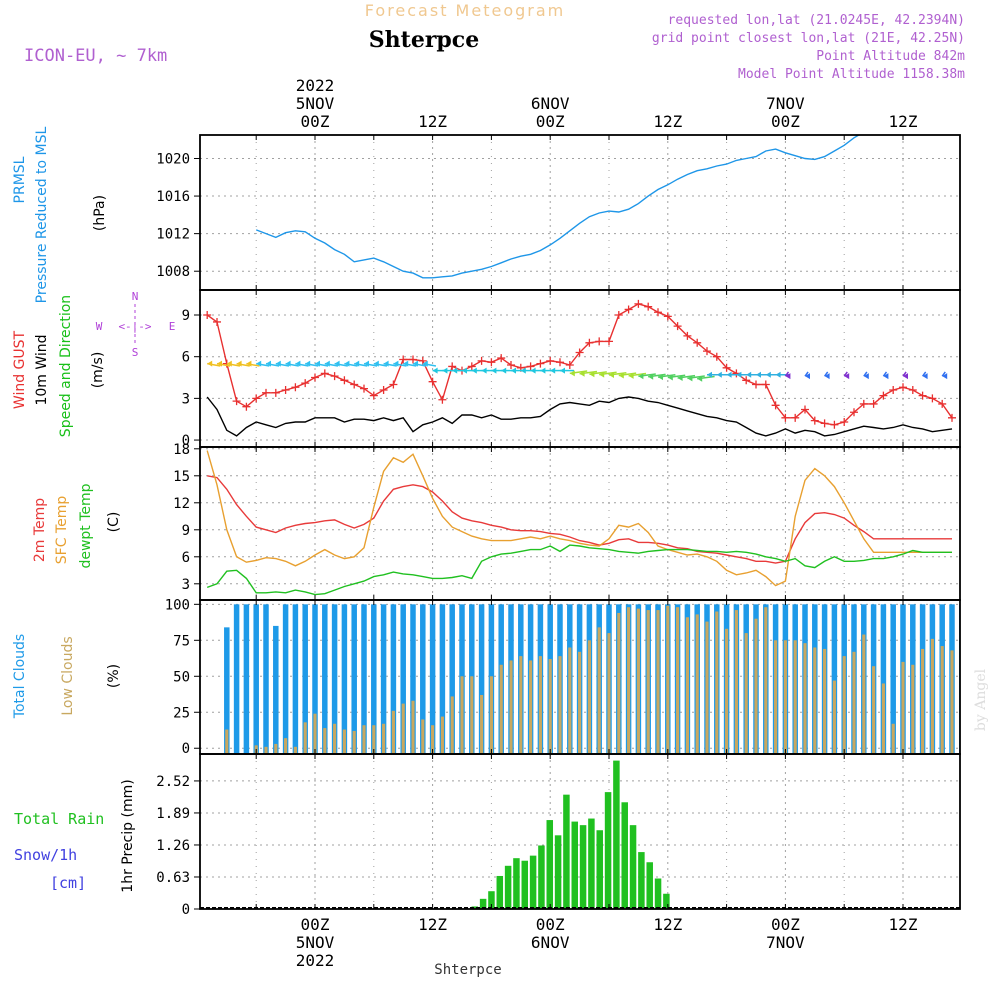 This screenshot has width=1000, height=1000. What do you see at coordinates (100, 213) in the screenshot?
I see `pressure-unit: (hPa)` at bounding box center [100, 213].